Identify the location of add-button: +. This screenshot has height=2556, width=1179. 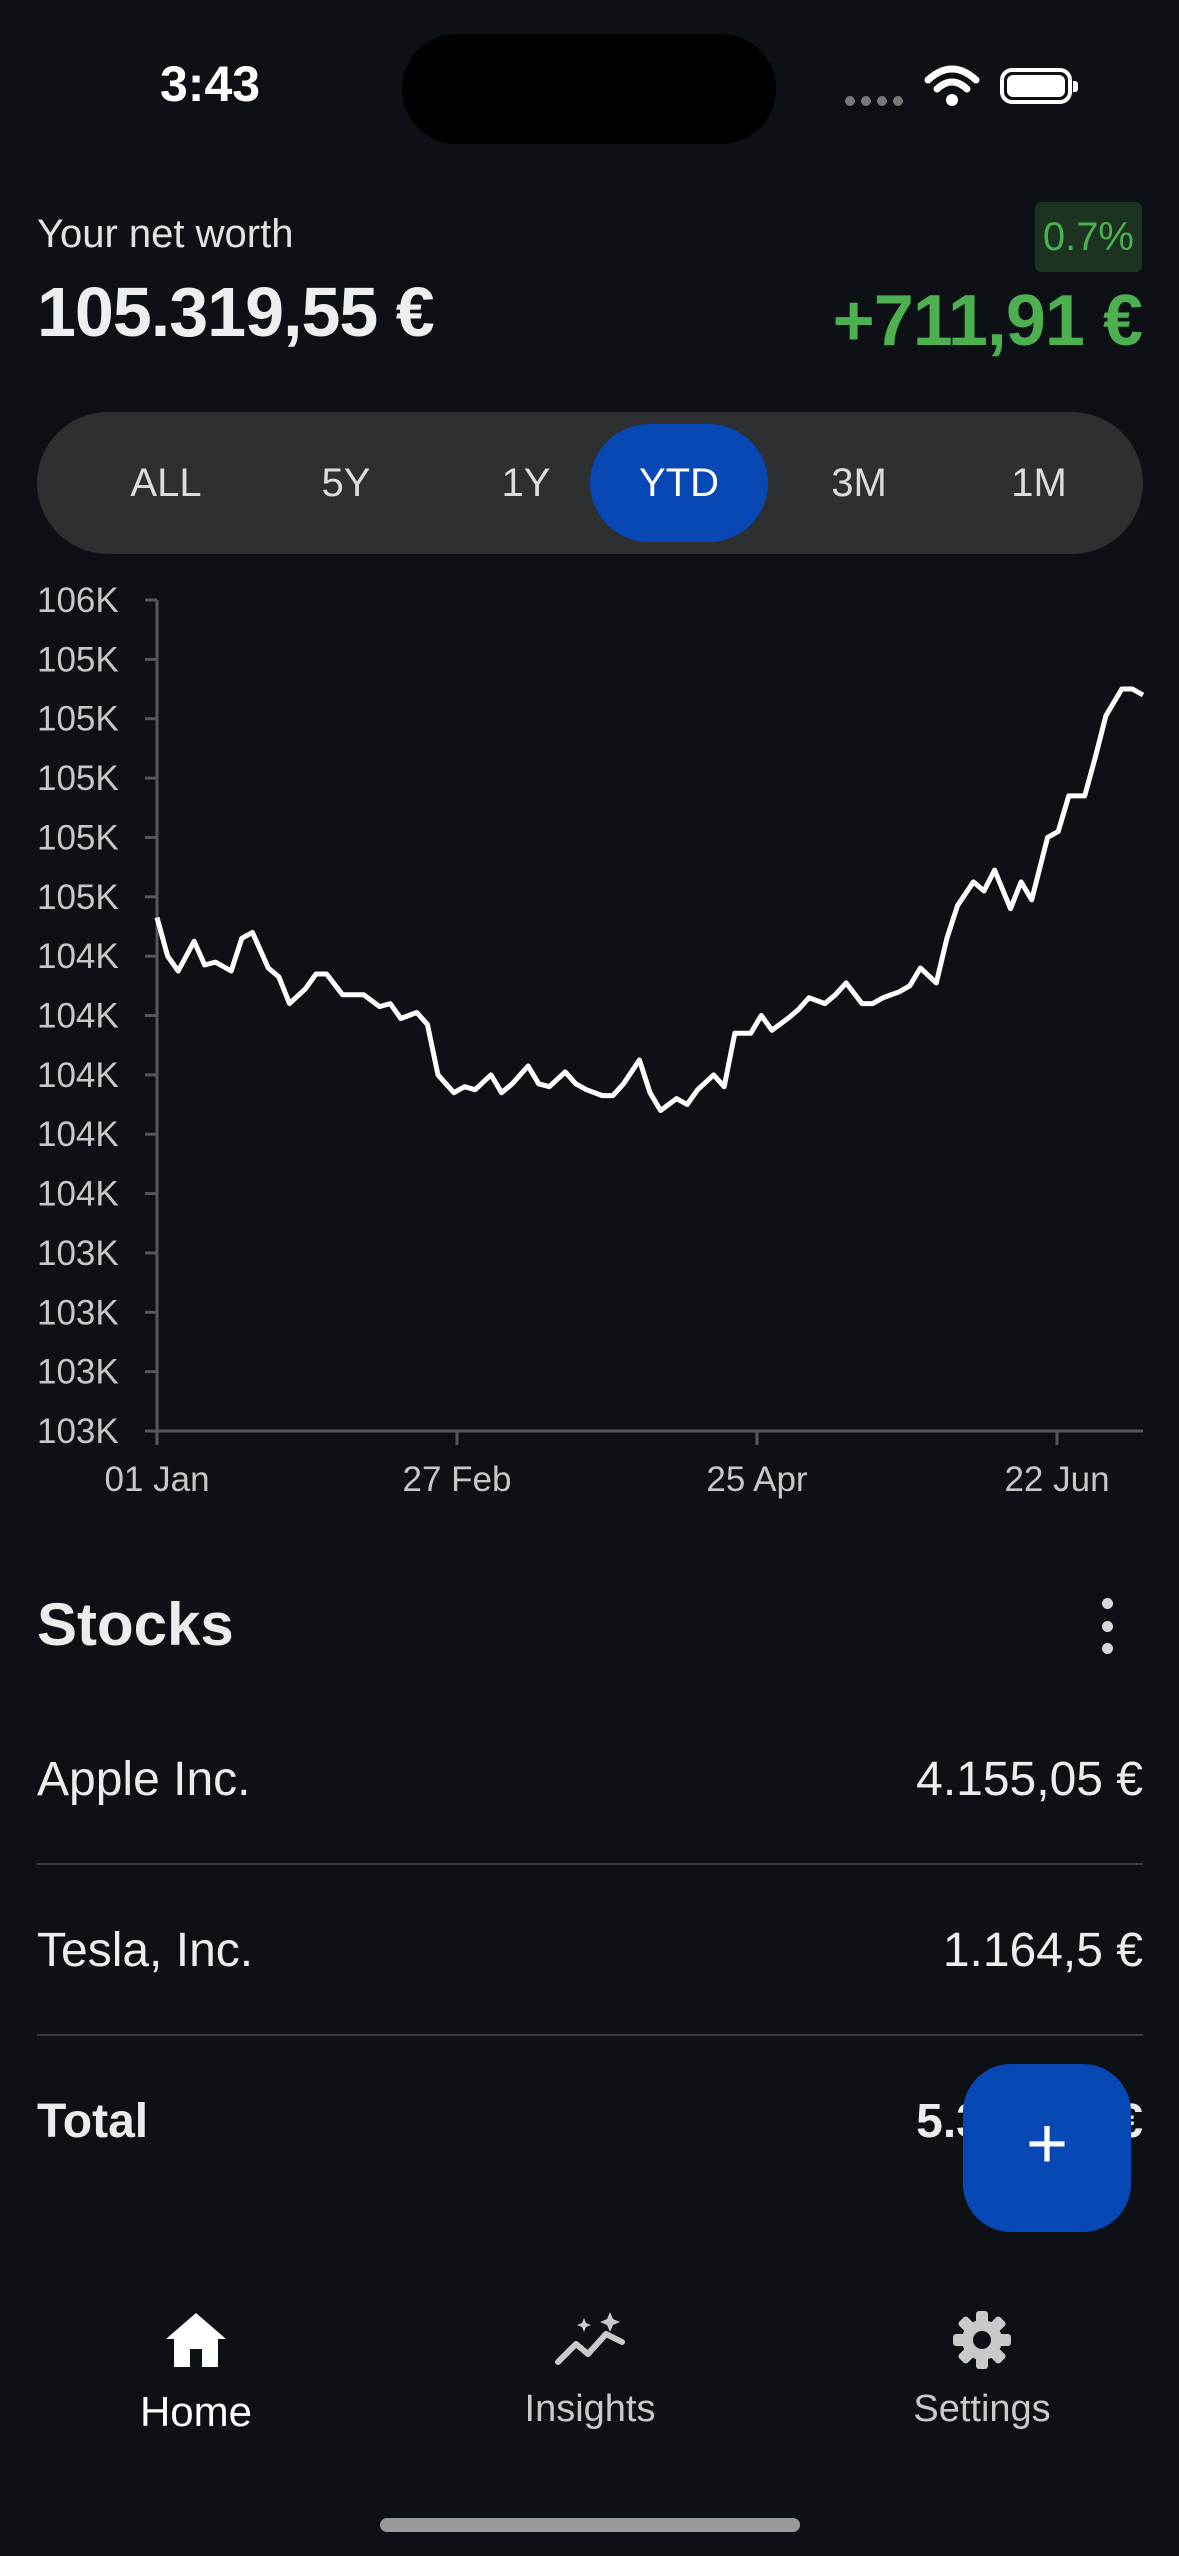
(1047, 2148).